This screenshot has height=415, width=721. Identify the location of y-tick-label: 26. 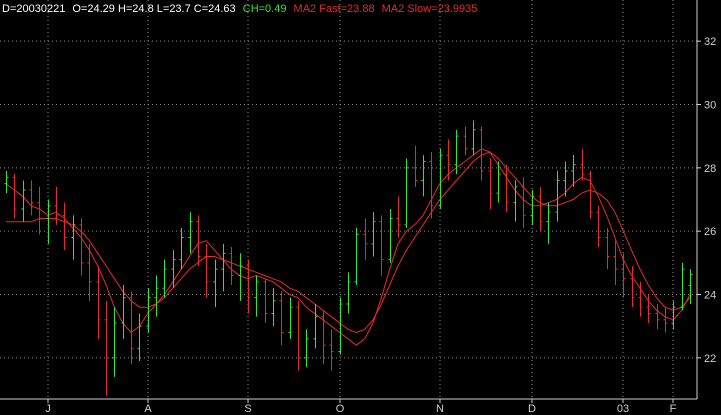
(710, 232).